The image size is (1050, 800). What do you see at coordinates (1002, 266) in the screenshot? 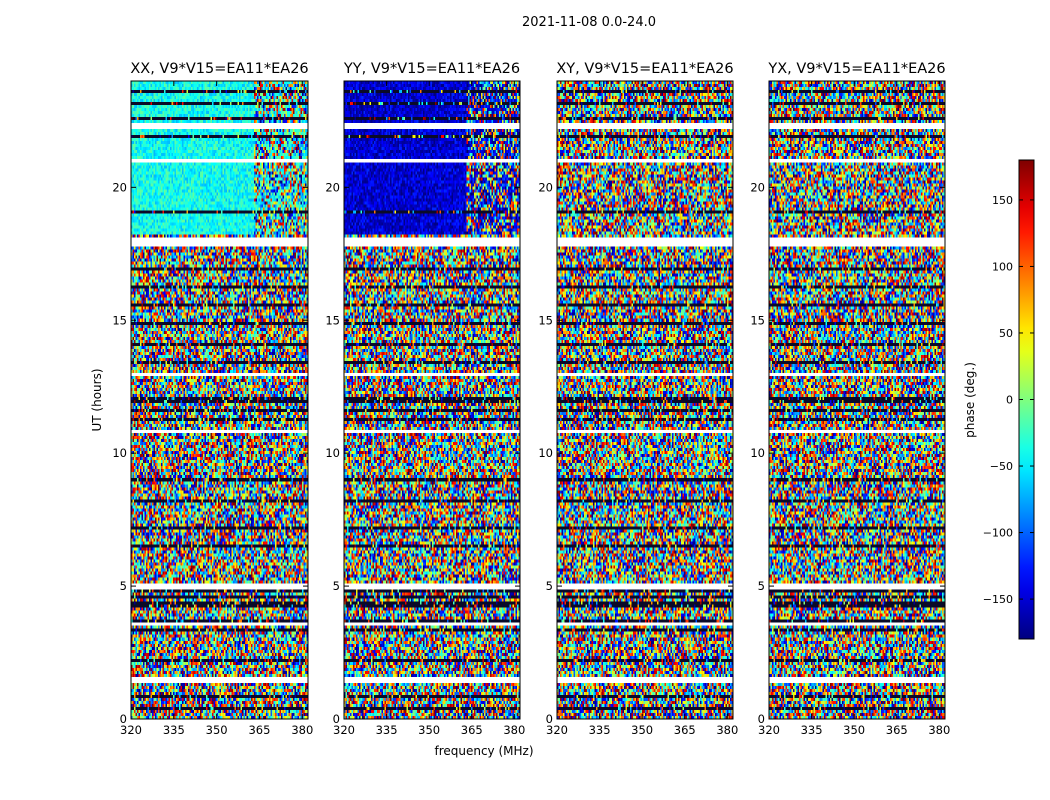
I see `colorbar-tick-label: 100` at bounding box center [1002, 266].